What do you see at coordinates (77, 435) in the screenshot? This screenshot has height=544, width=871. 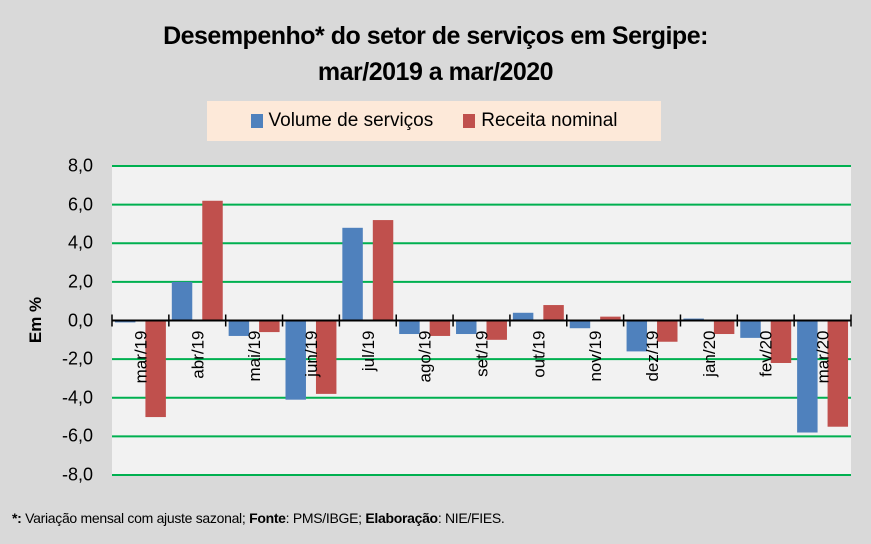 I see `y-tick-label: -6,0` at bounding box center [77, 435].